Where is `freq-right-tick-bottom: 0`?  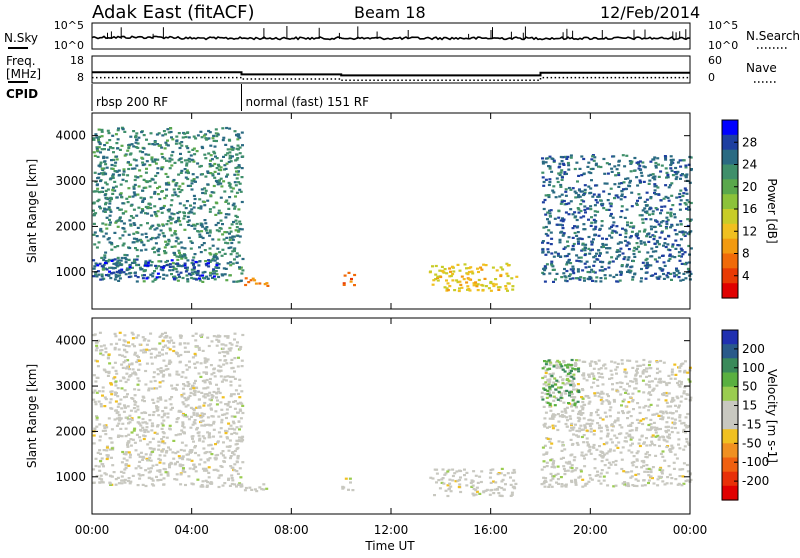 freq-right-tick-bottom: 0 is located at coordinates (711, 77).